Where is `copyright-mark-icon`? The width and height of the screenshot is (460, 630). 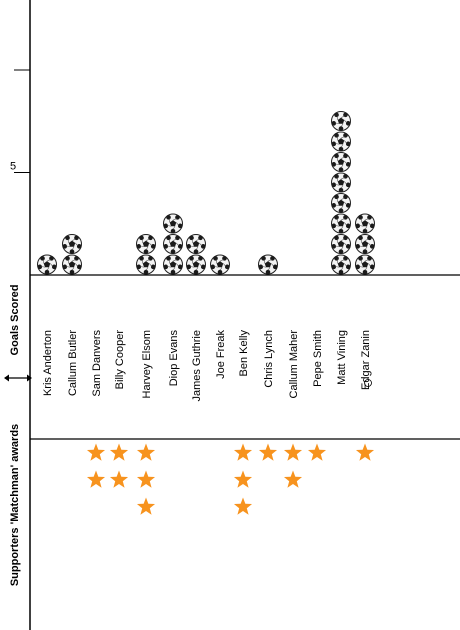 copyright-mark-icon is located at coordinates (368, 383).